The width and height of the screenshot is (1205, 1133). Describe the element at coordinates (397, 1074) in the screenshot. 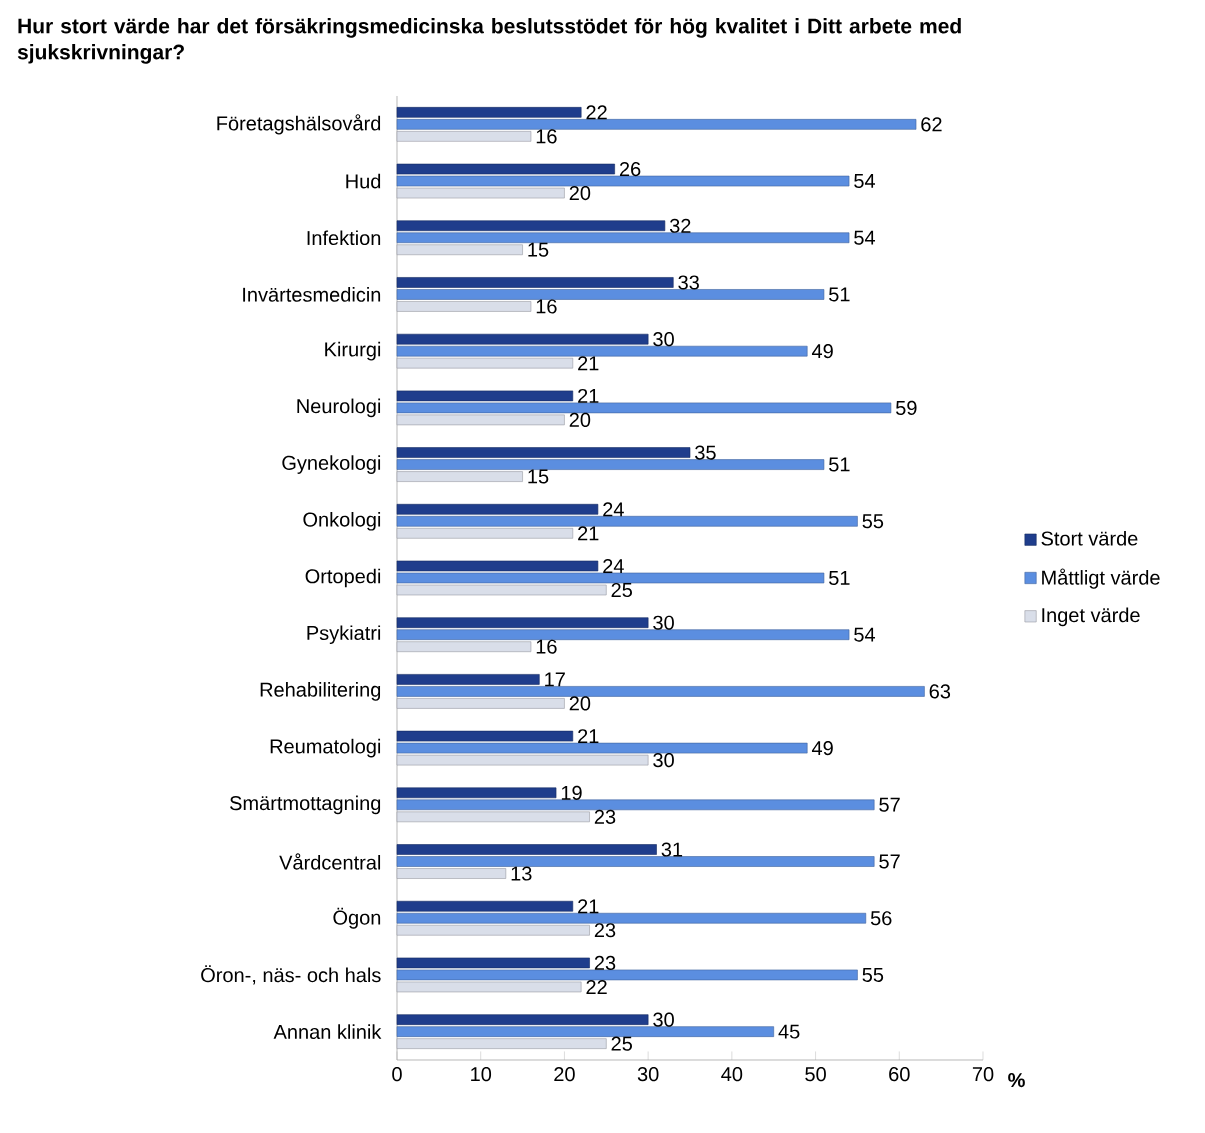

I see `x-tick-label: 0` at that location.